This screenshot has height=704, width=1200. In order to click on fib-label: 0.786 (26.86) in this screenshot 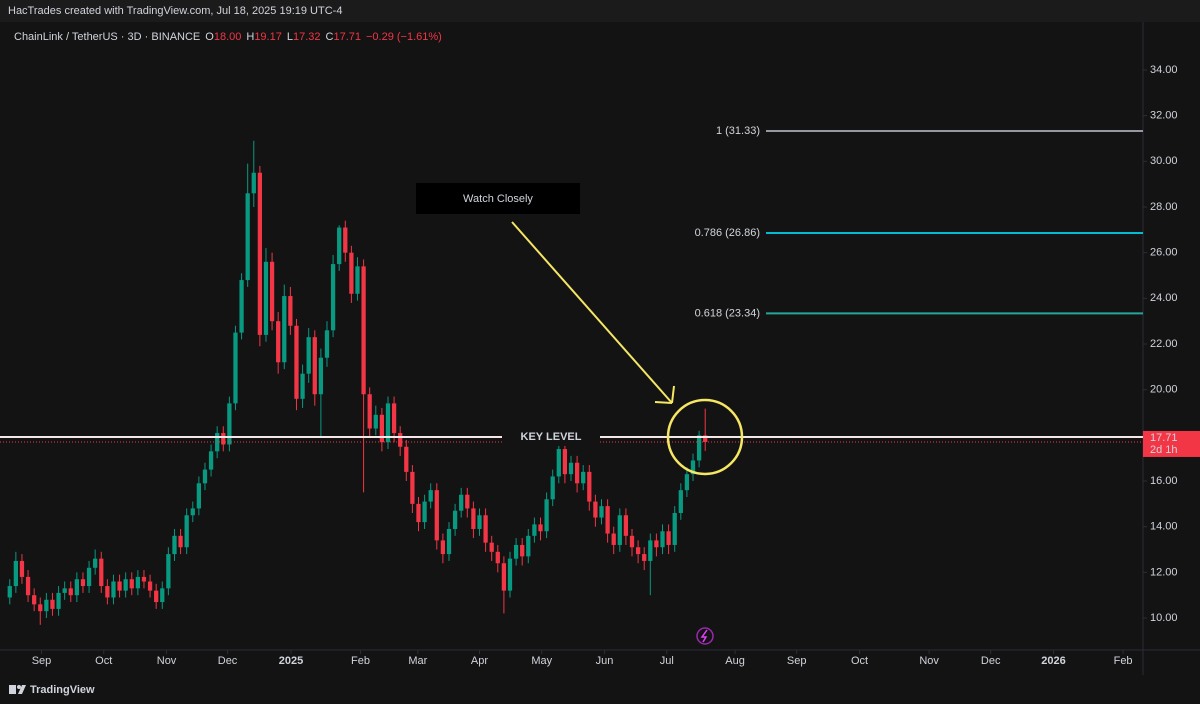, I will do `click(727, 233)`.